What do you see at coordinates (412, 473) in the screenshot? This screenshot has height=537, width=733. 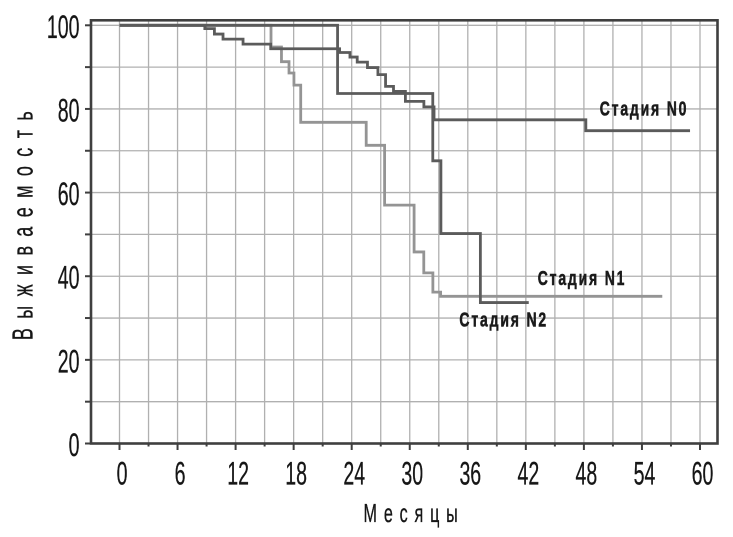 I see `svg-text: 30` at bounding box center [412, 473].